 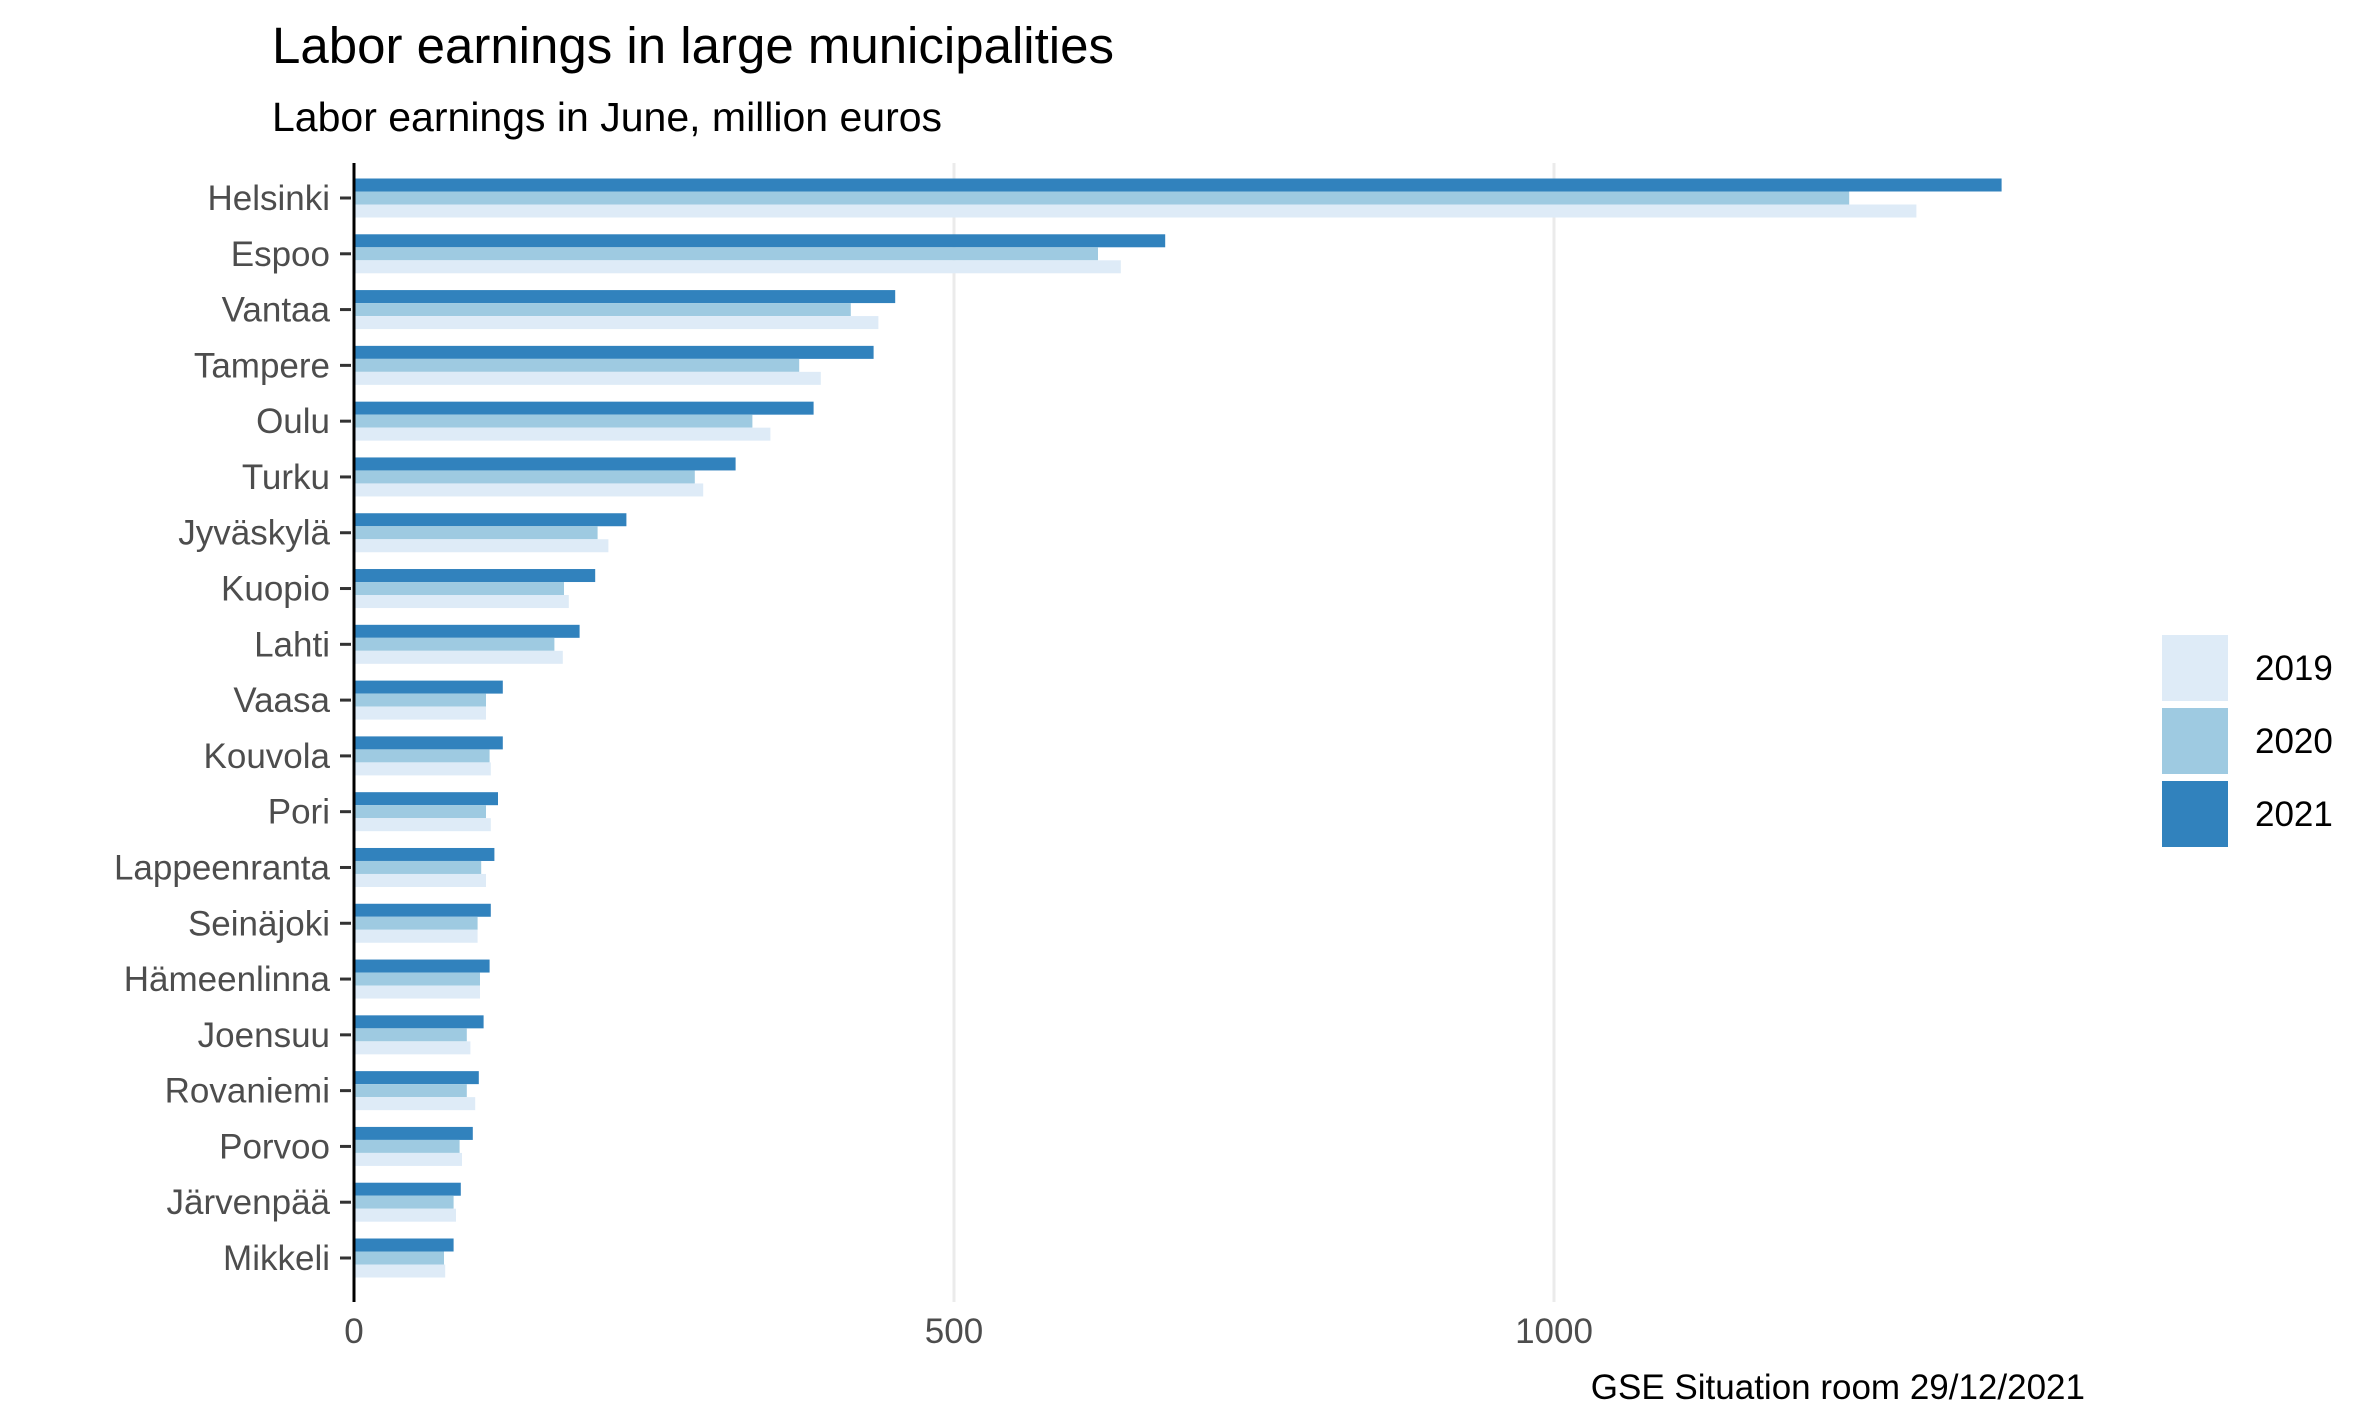 I want to click on ytick-label-13: Seinäjoki, so click(x=259, y=923).